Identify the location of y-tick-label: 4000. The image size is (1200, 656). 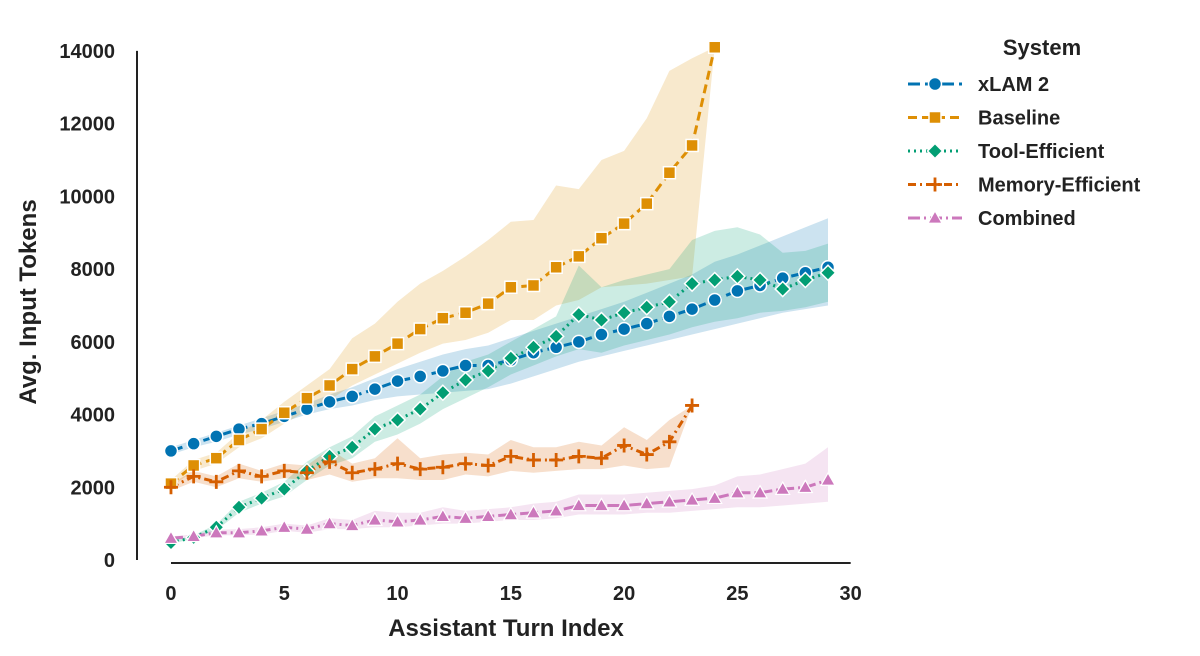
(93, 416).